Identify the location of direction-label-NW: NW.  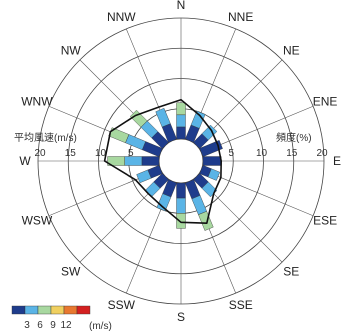
(71, 51).